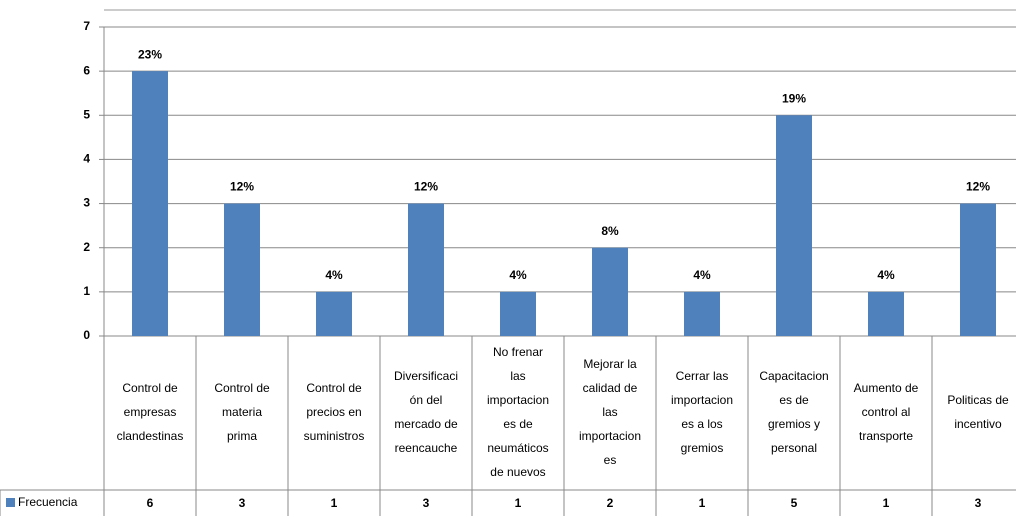  What do you see at coordinates (610, 231) in the screenshot?
I see `data-label: 8%` at bounding box center [610, 231].